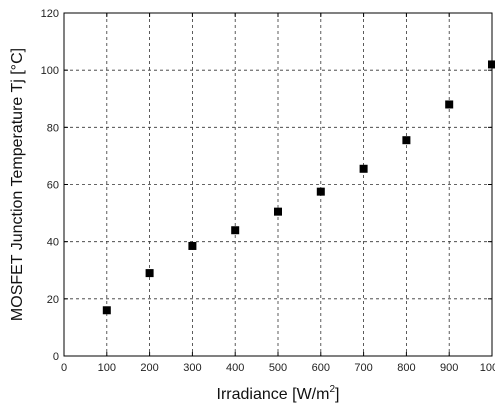  What do you see at coordinates (64, 368) in the screenshot?
I see `x-tick-label: 0` at bounding box center [64, 368].